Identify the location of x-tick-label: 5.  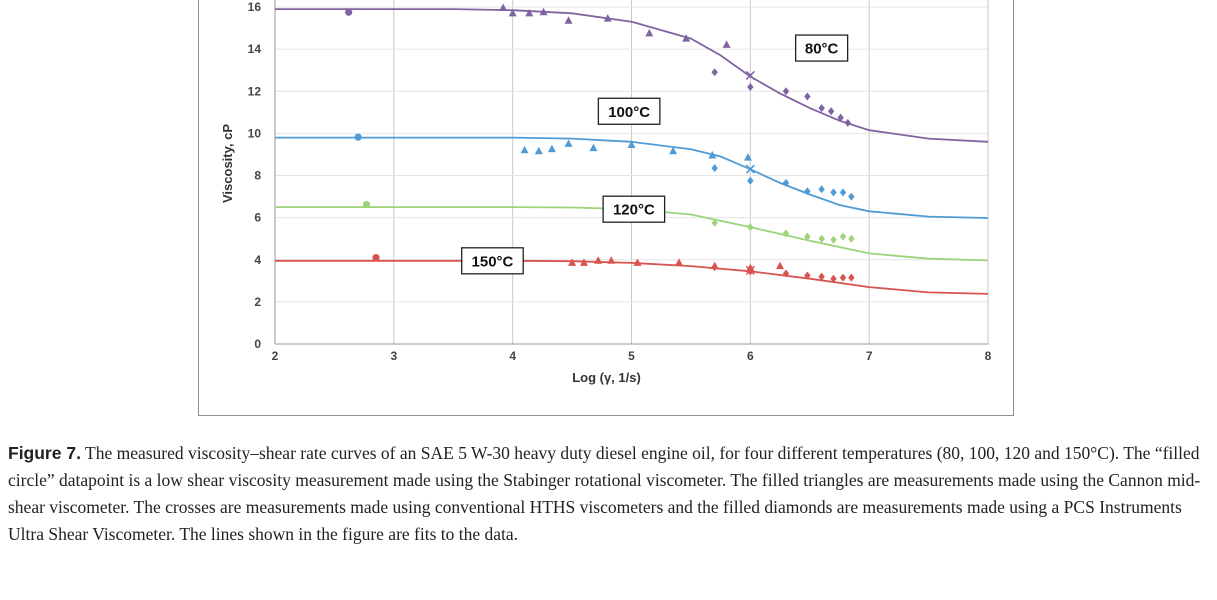
(631, 356).